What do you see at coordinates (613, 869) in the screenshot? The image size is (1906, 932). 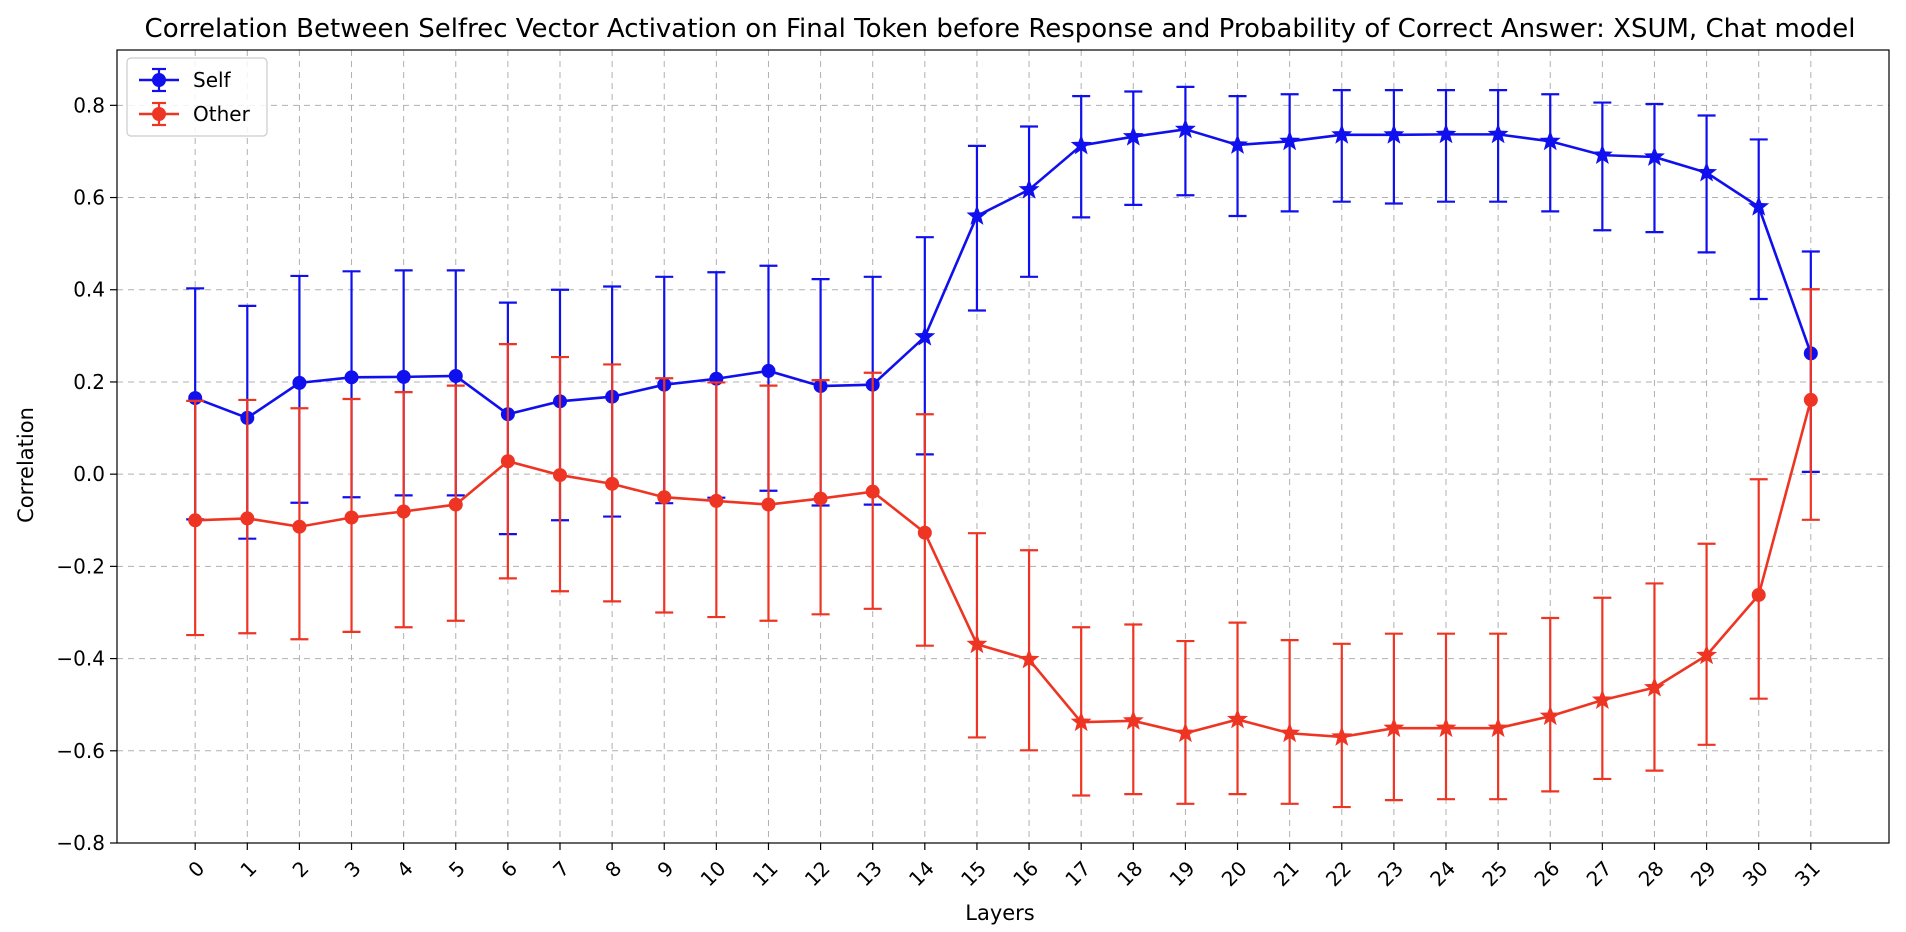 I see `x-tick-label: 8` at bounding box center [613, 869].